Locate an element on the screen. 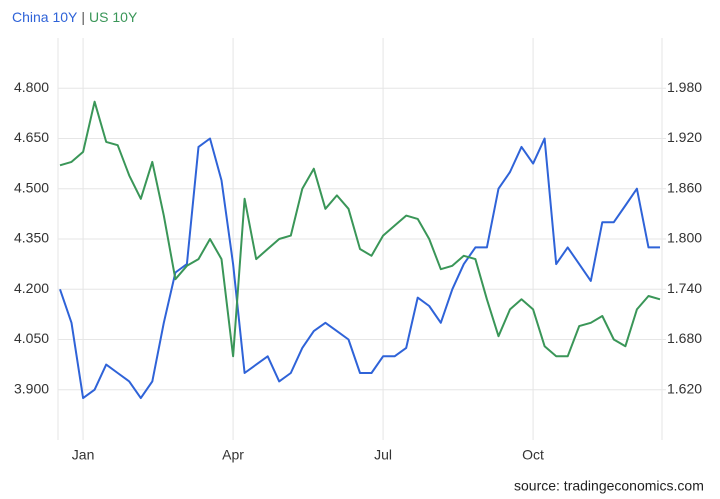 Image resolution: width=720 pixels, height=499 pixels. legend: China 10Y | US 10Y is located at coordinates (75, 17).